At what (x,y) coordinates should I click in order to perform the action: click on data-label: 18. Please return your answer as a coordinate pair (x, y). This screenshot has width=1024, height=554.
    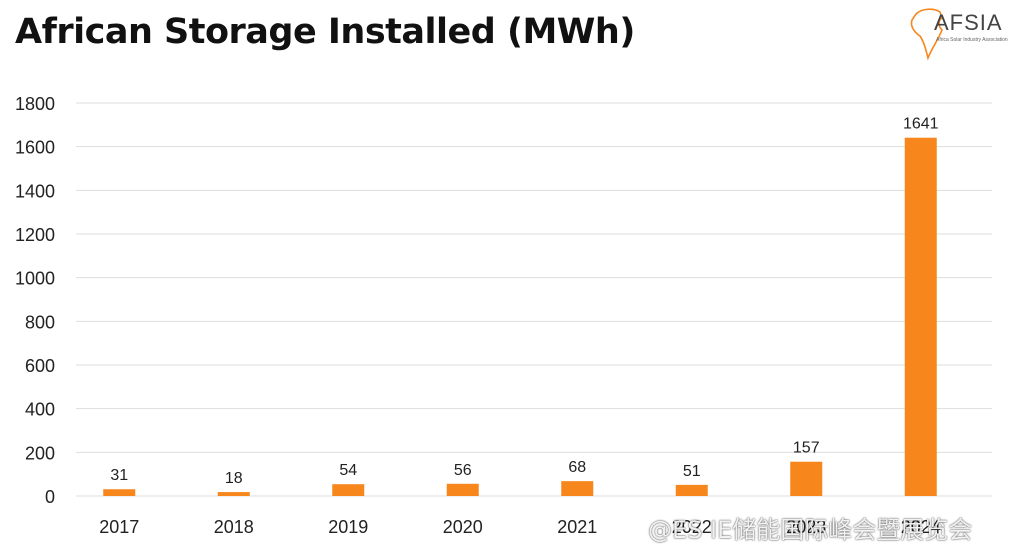
    Looking at the image, I should click on (234, 478).